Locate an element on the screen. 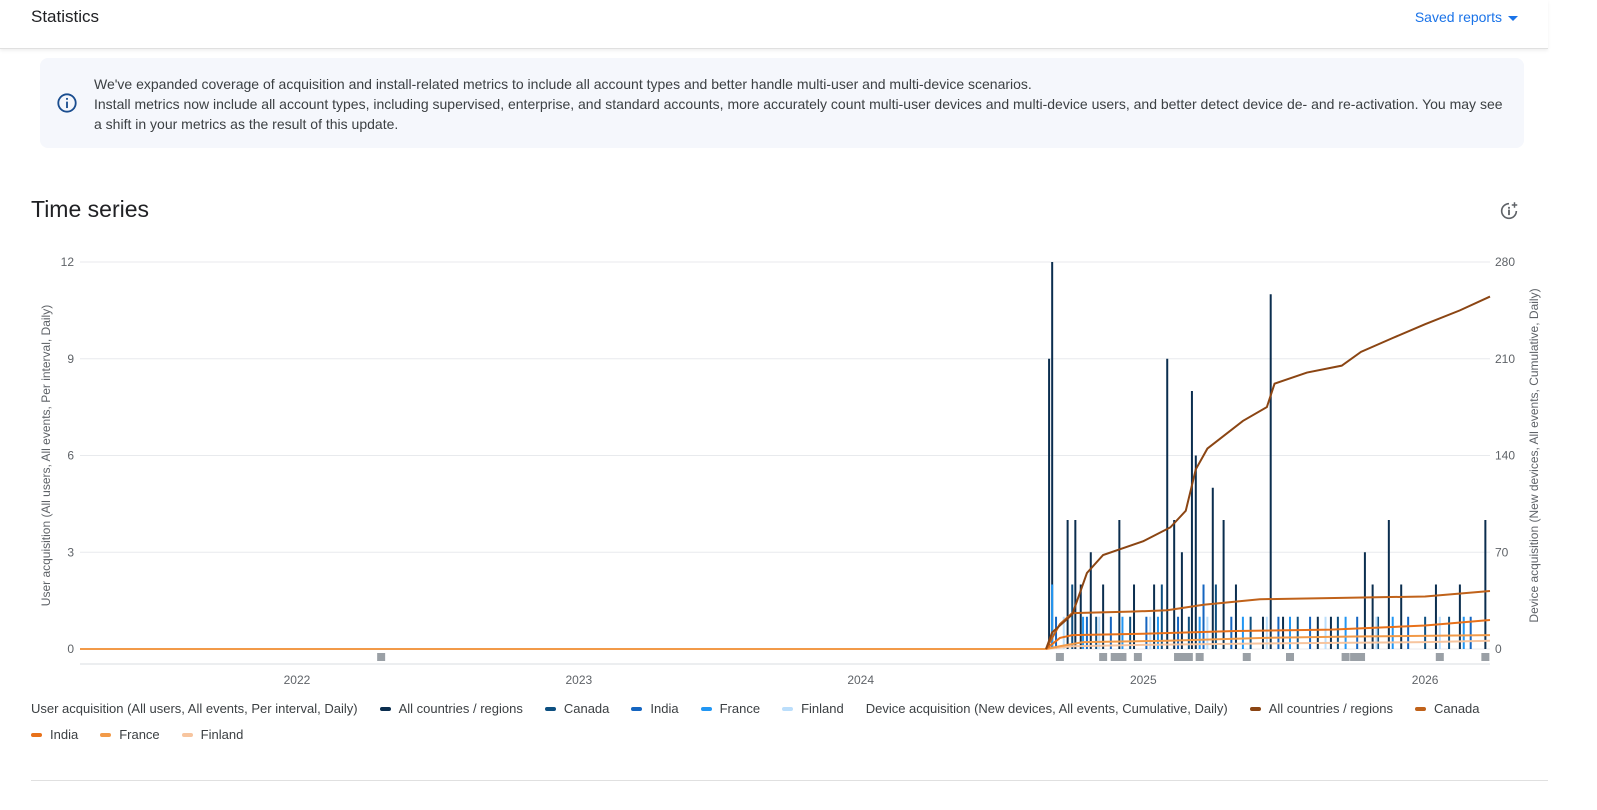 The image size is (1597, 810). y-right-tick-label: 280 is located at coordinates (1505, 262).